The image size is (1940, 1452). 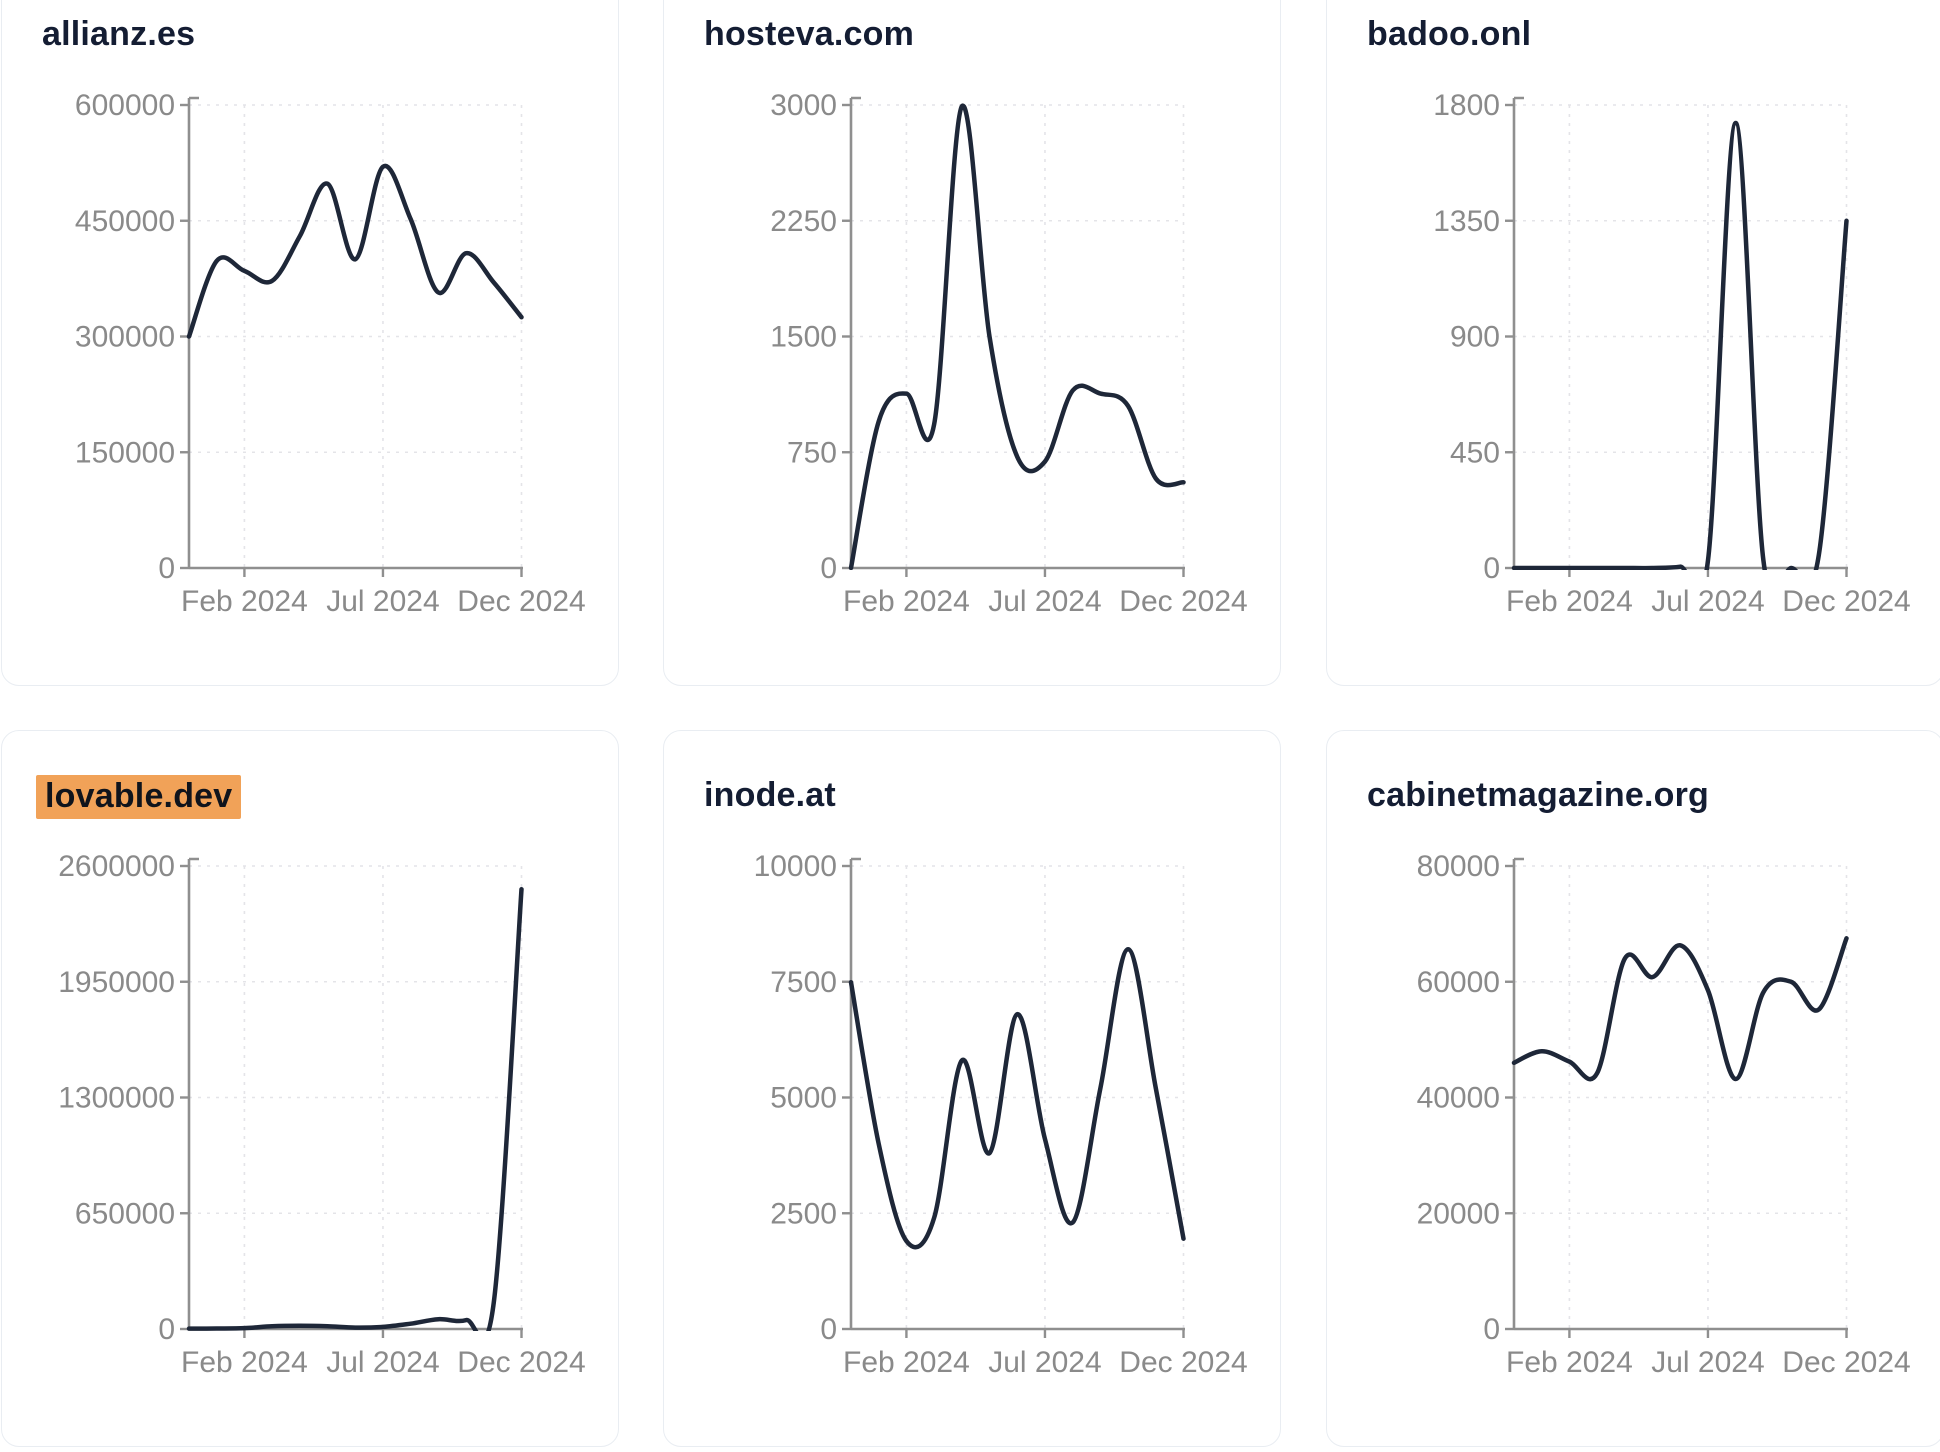 I want to click on y-tick-label: 650000, so click(x=125, y=1213).